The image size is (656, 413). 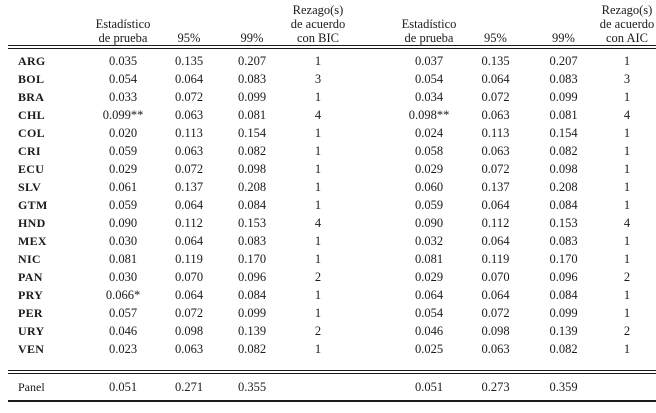 I want to click on table-row: ECU 0.029 0.072 0.098 1 0.029 0.072 0.098 1, so click(x=332, y=169).